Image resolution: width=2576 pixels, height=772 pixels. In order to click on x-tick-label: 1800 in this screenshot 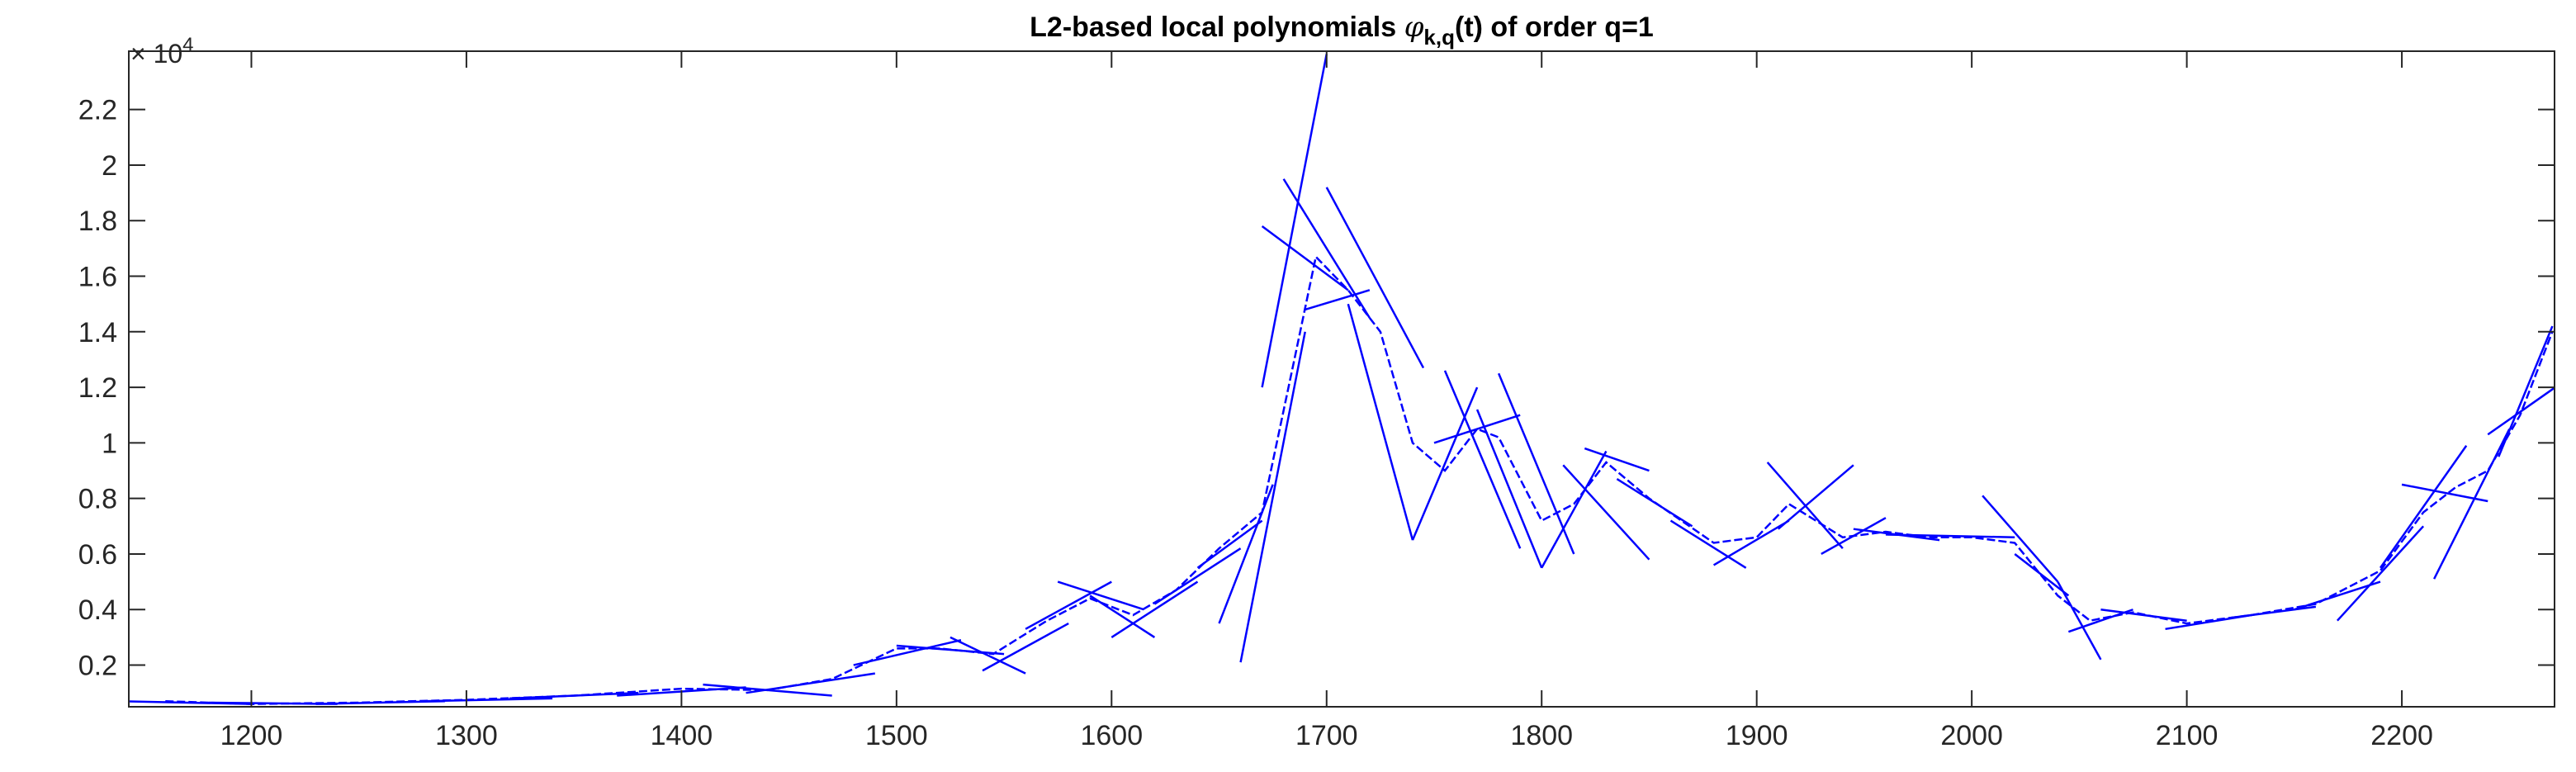, I will do `click(1541, 736)`.